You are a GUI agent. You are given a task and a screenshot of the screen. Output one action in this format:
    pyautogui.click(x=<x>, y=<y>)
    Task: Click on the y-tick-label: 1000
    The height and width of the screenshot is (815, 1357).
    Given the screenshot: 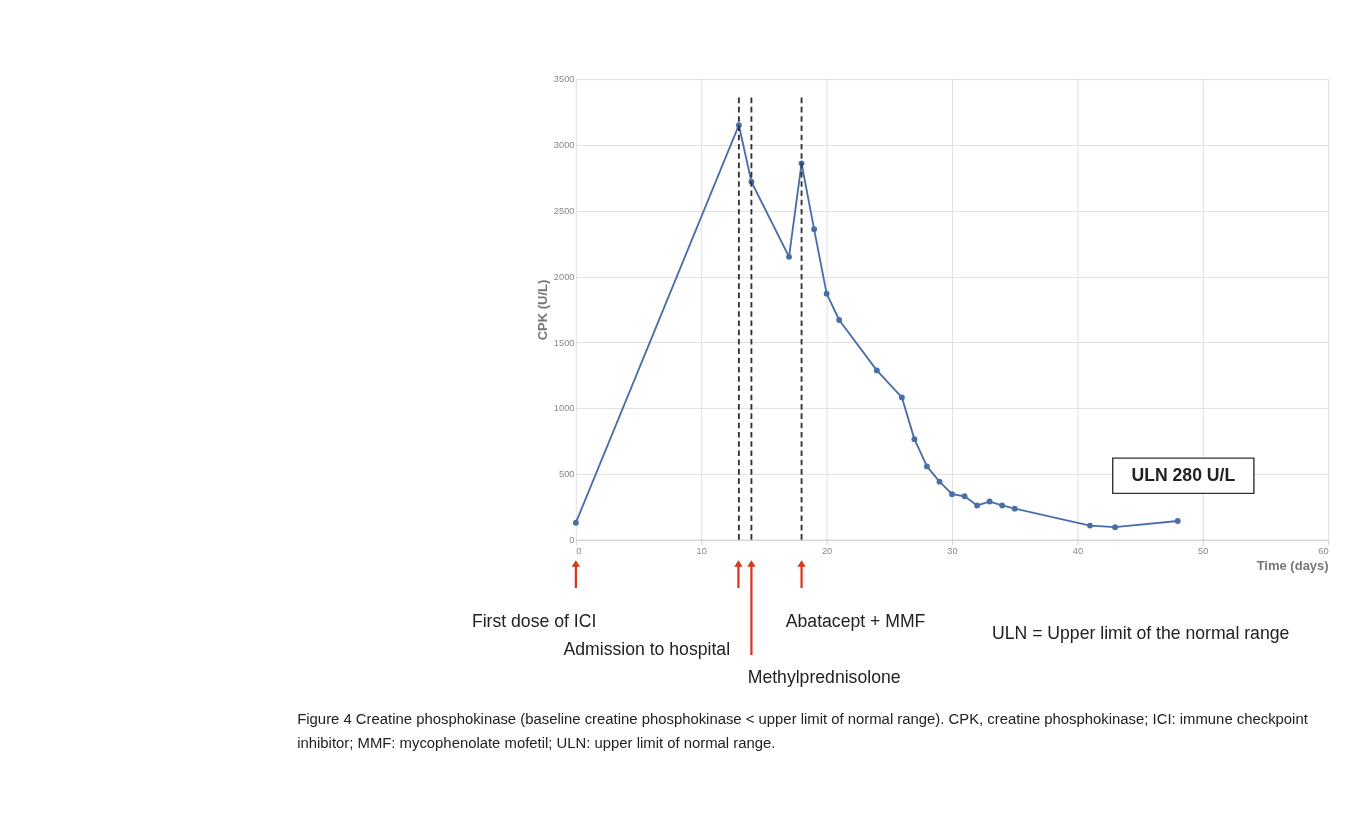 What is the action you would take?
    pyautogui.click(x=564, y=408)
    